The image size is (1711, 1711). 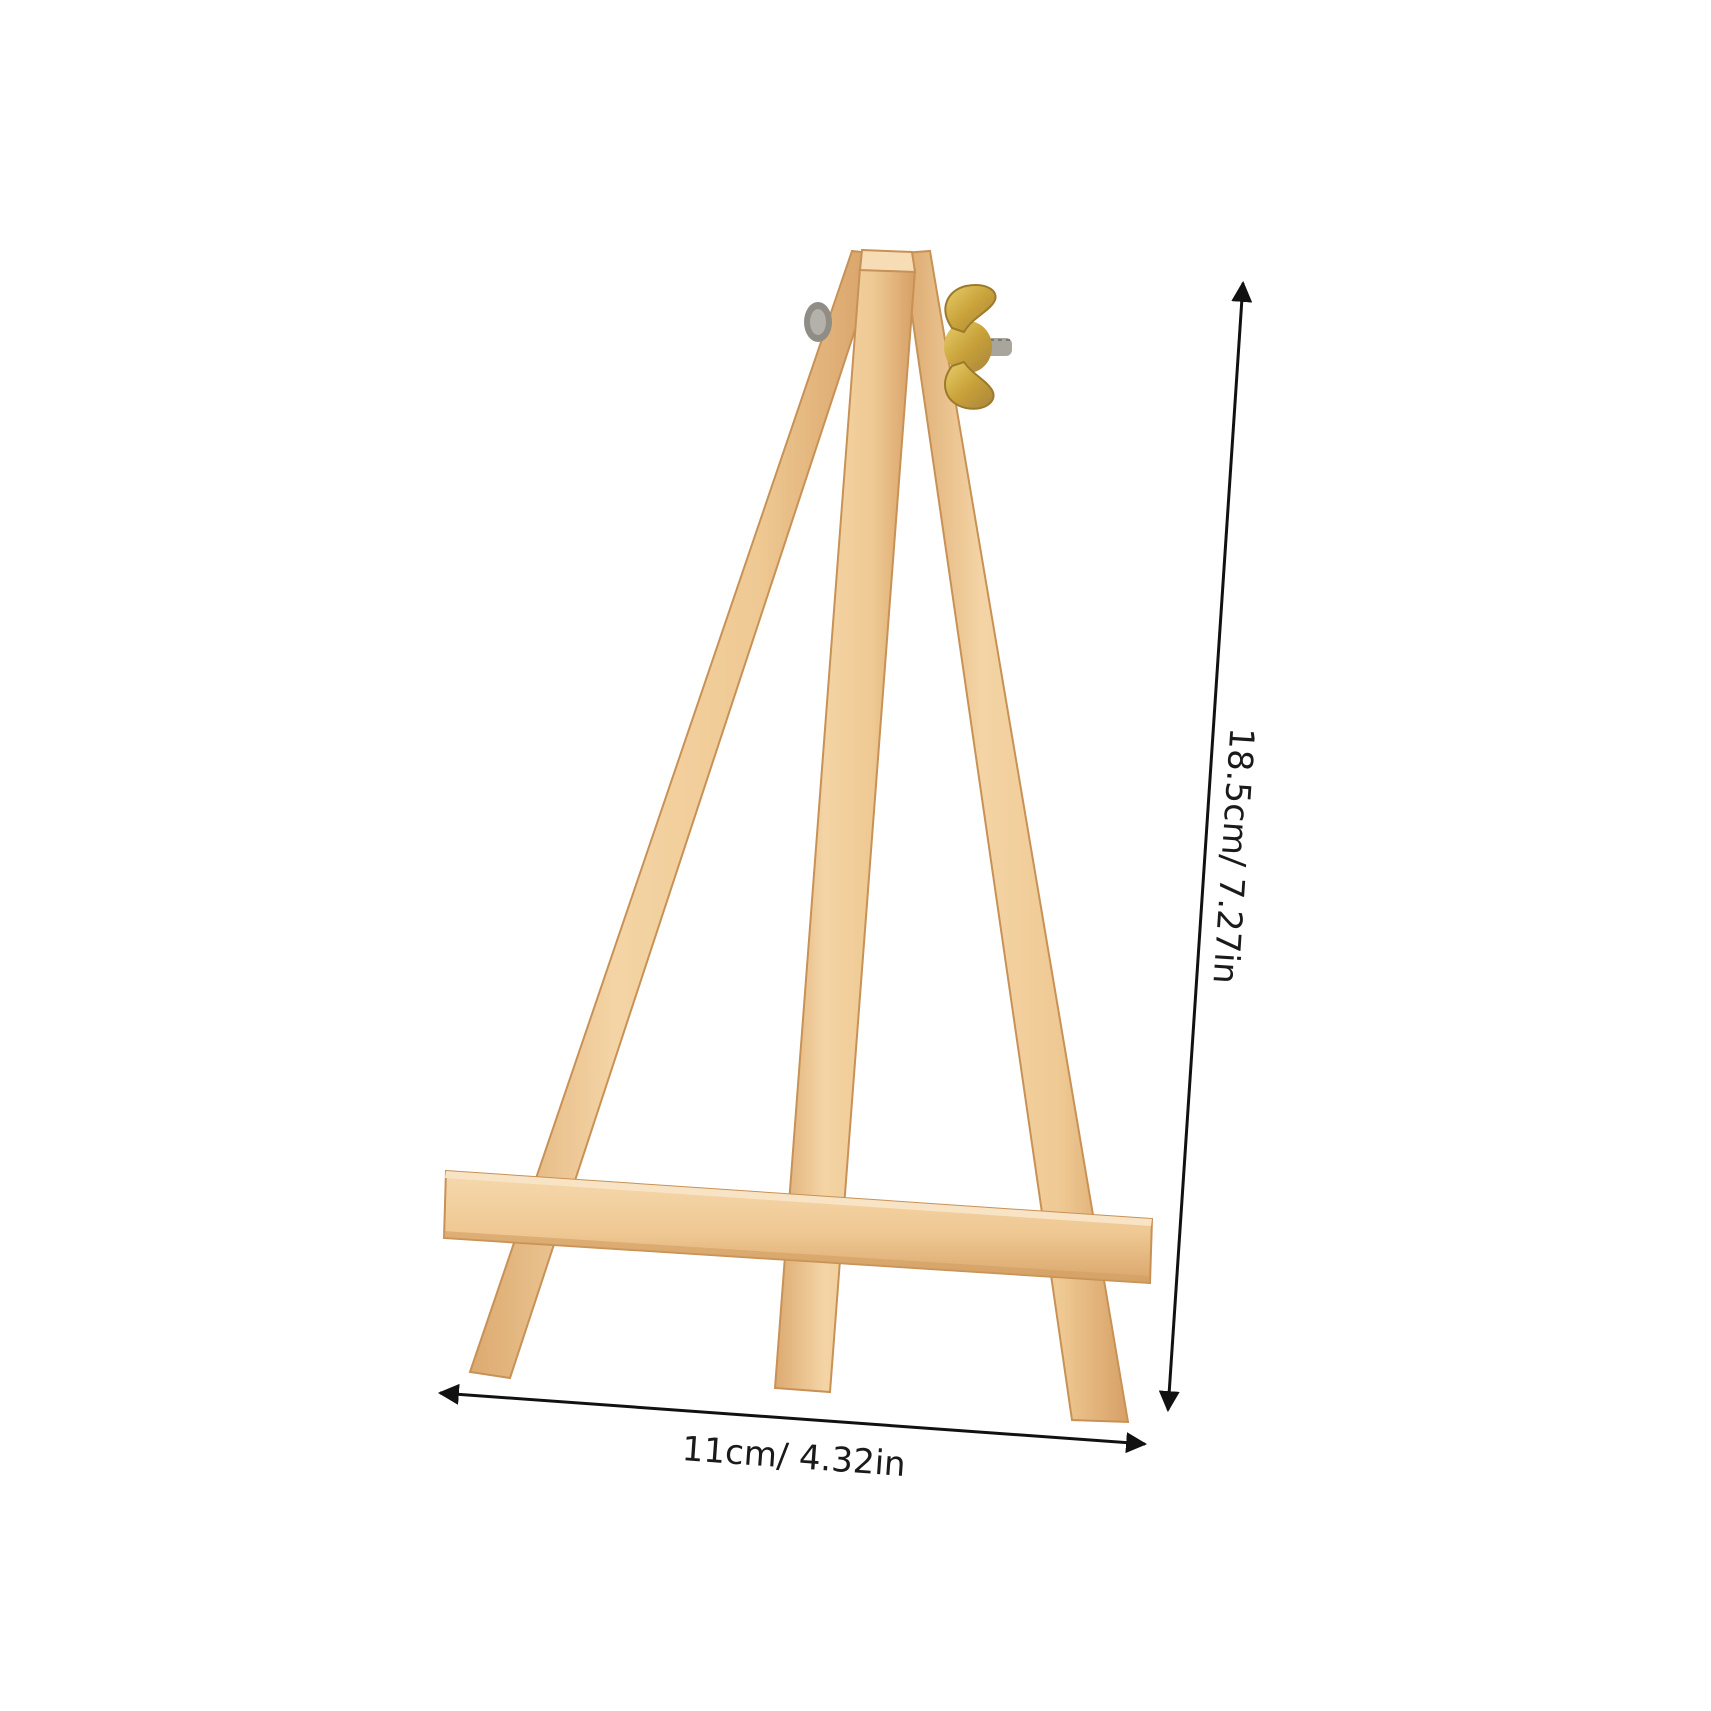 What do you see at coordinates (818, 322) in the screenshot?
I see `bolt-head-icon` at bounding box center [818, 322].